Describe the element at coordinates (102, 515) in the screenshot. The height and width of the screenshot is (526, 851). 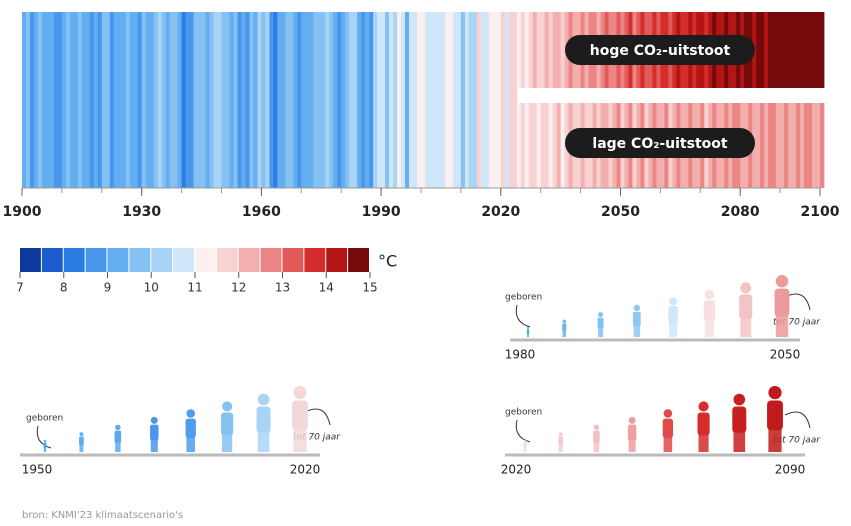
I see `source-note: bron: KNMI'23 klimaatscenario's` at that location.